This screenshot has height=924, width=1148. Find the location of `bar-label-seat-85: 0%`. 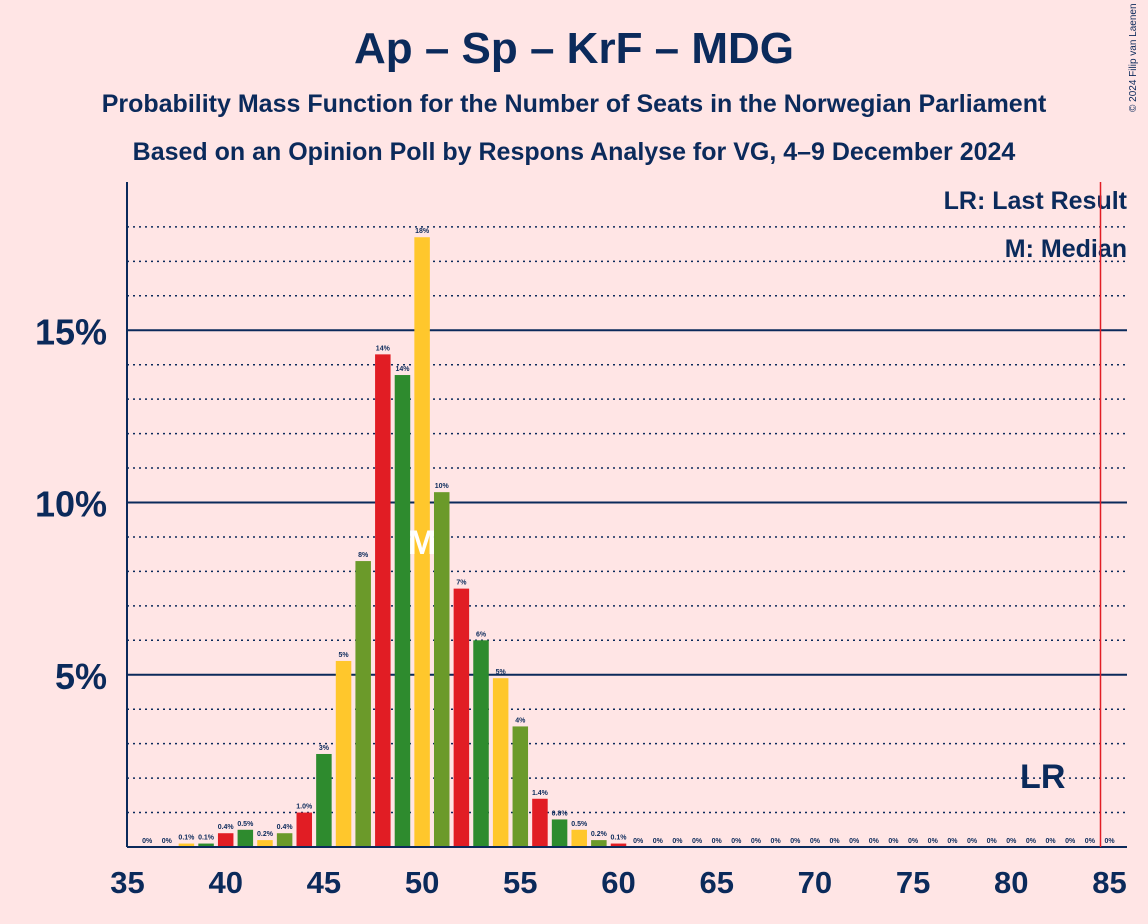

bar-label-seat-85: 0% is located at coordinates (1109, 841).